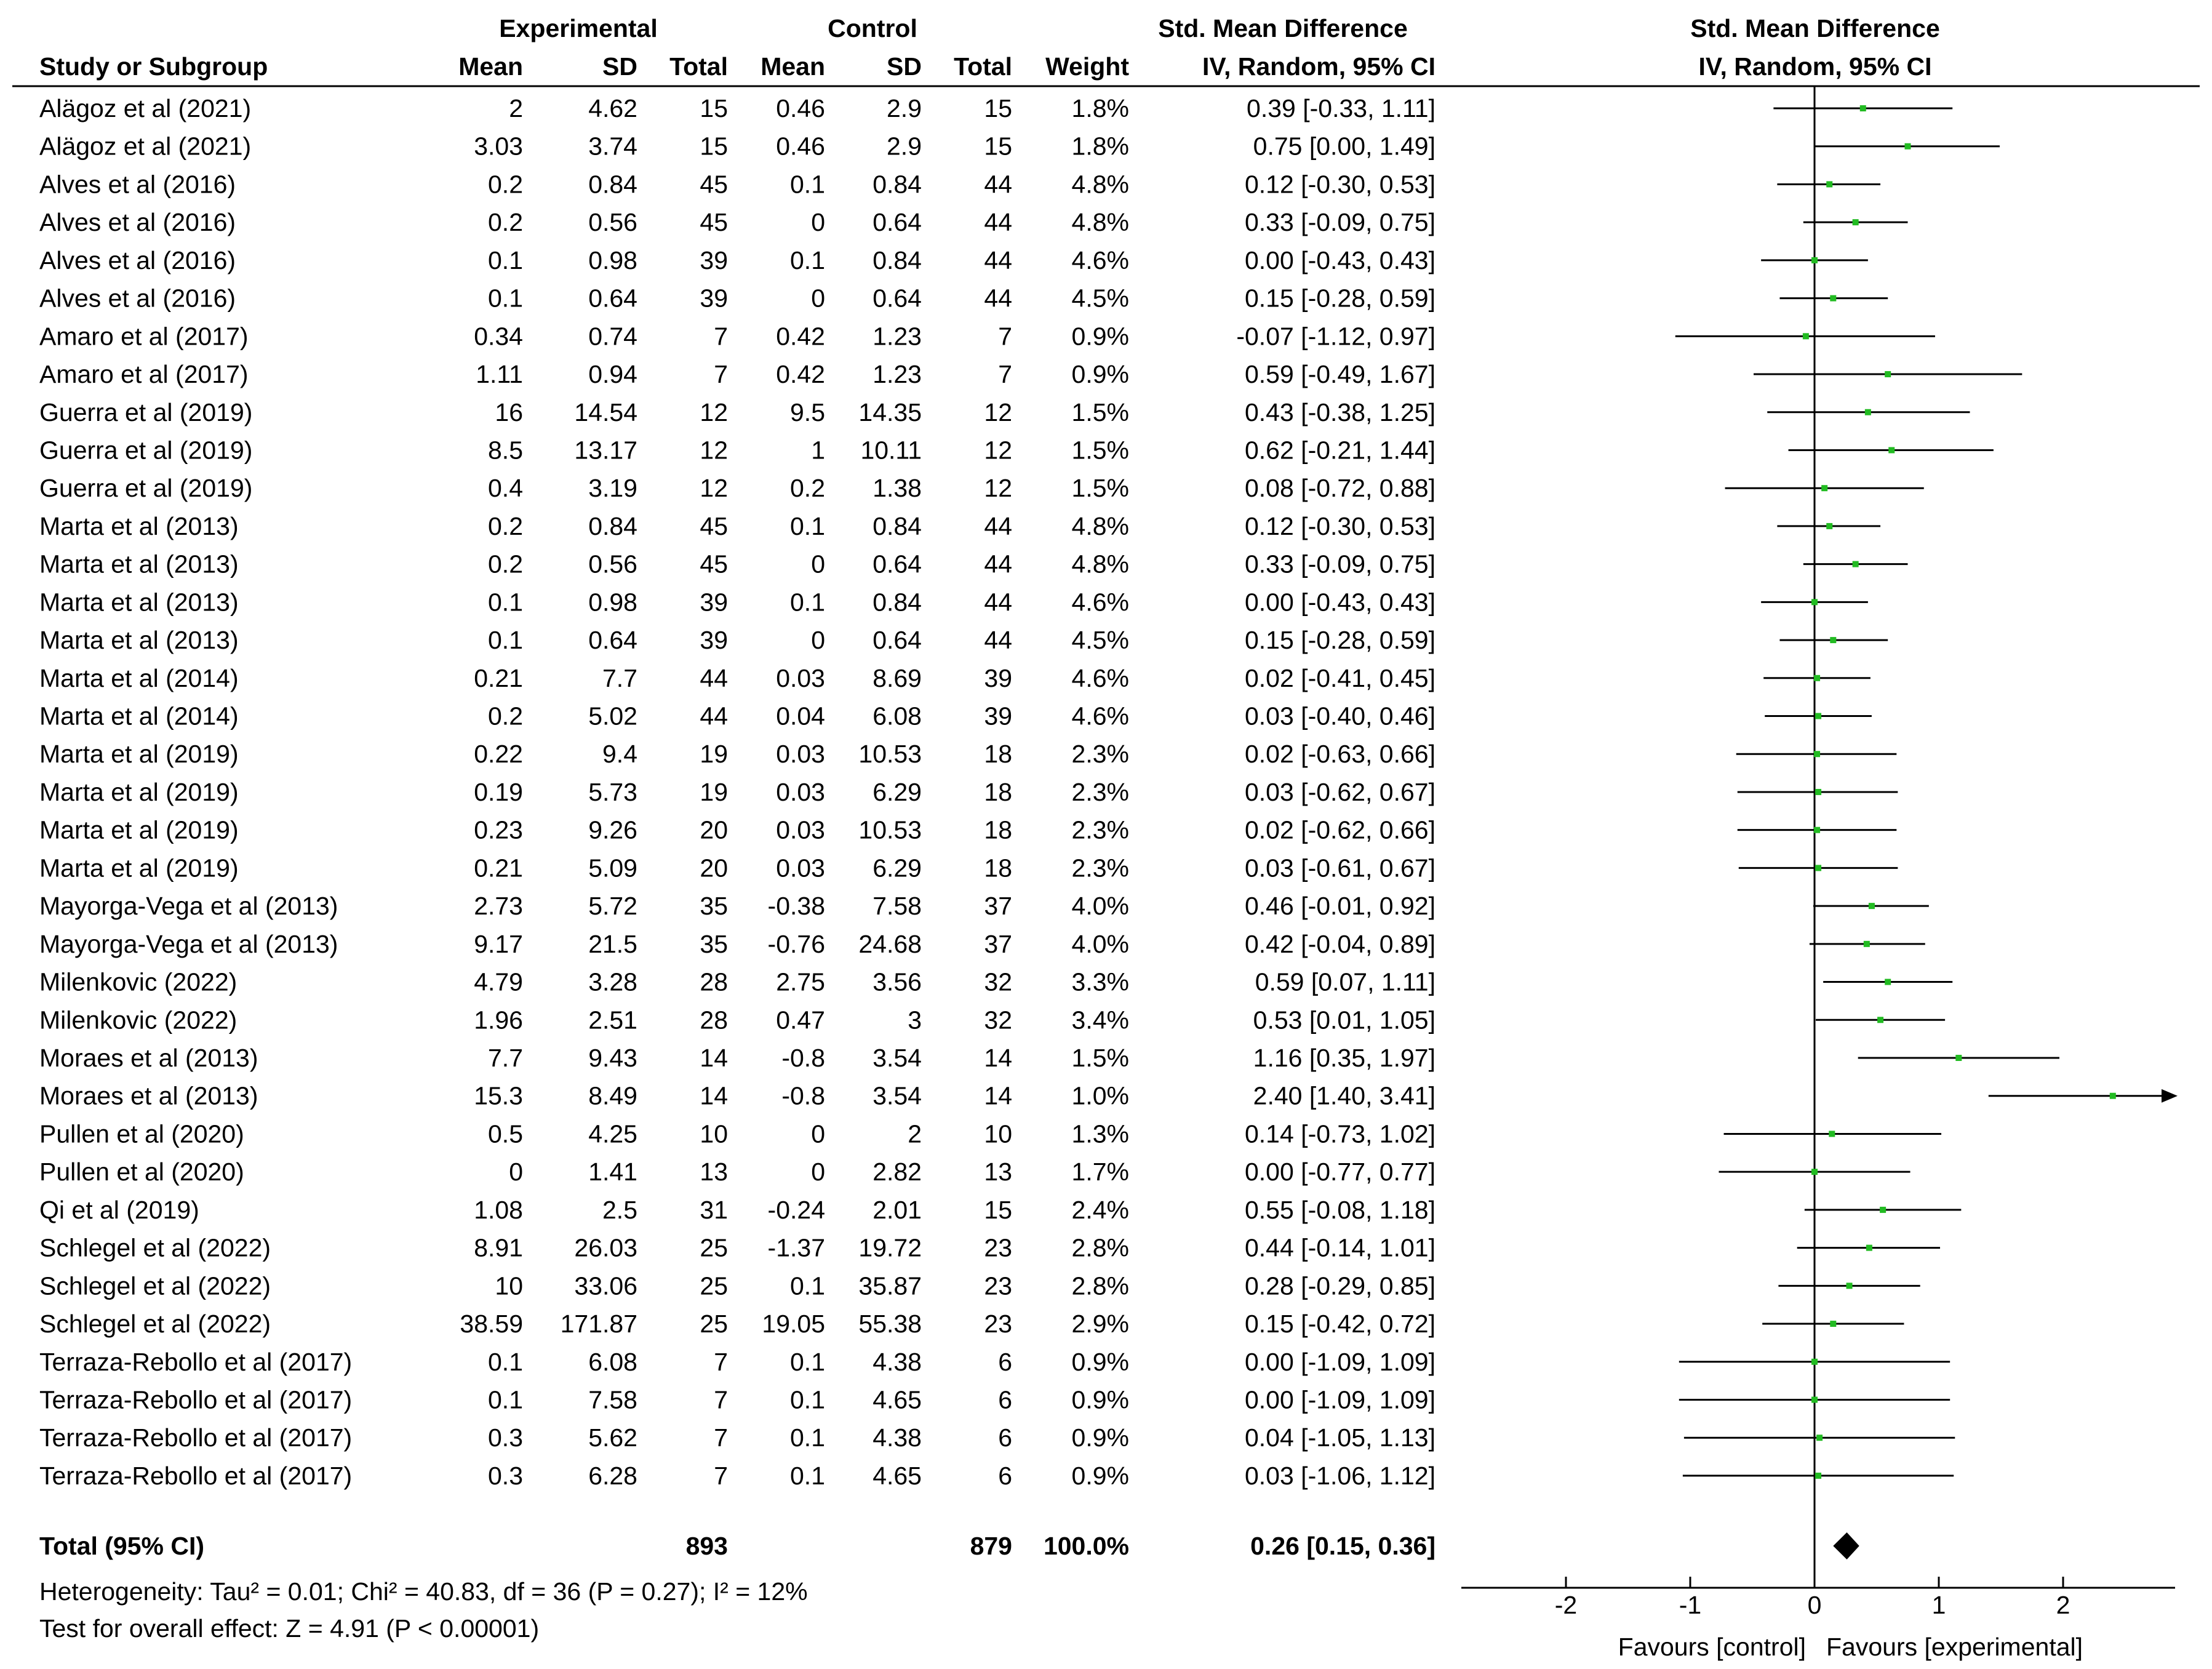 The height and width of the screenshot is (1669, 2212). What do you see at coordinates (491, 1324) in the screenshot?
I see `exp-mean: 38.59` at bounding box center [491, 1324].